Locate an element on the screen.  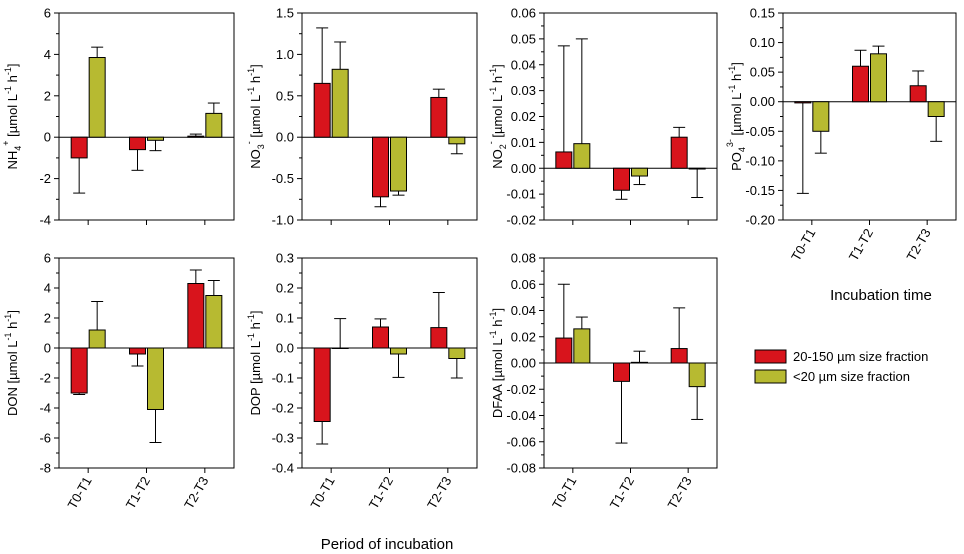
nh4-y-axis-label: NH4+ [µmol L-1 h-1] is located at coordinates (12, 116).